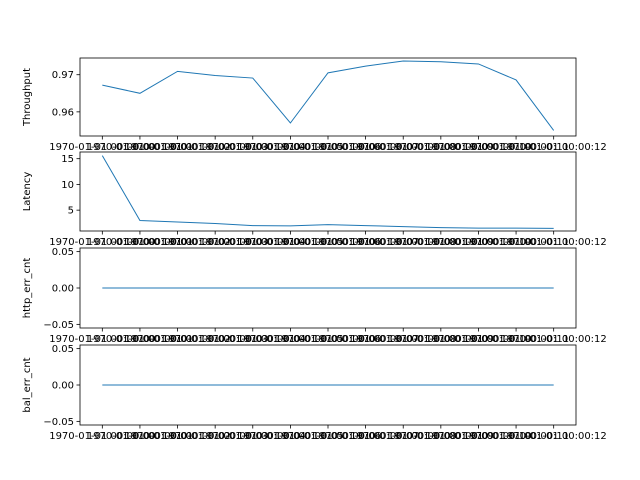 This screenshot has width=640, height=480. What do you see at coordinates (27, 192) in the screenshot?
I see `latency-ylabel: Latency` at bounding box center [27, 192].